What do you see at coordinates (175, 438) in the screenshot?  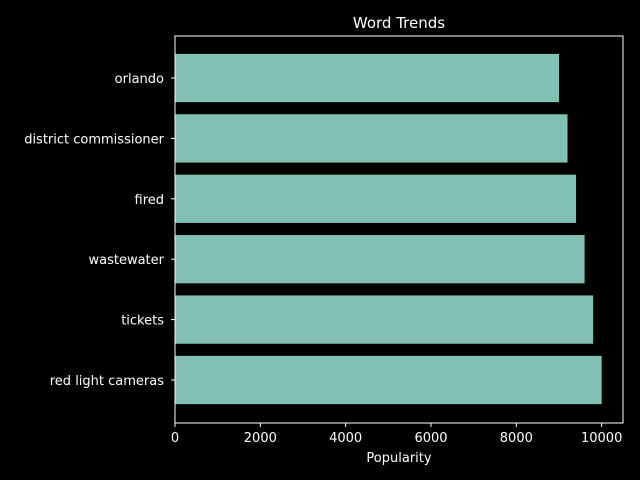 I see `x-tick-label: 0` at bounding box center [175, 438].